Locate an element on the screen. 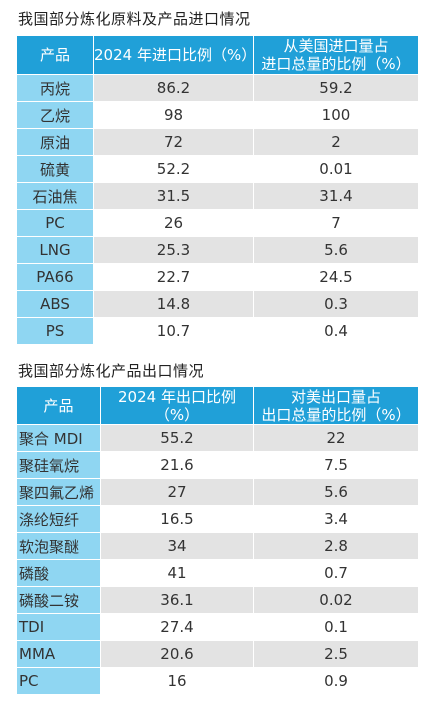 Image resolution: width=435 pixels, height=707 pixels. table-row: 聚四氟乙烯 27 5.6 is located at coordinates (217, 492).